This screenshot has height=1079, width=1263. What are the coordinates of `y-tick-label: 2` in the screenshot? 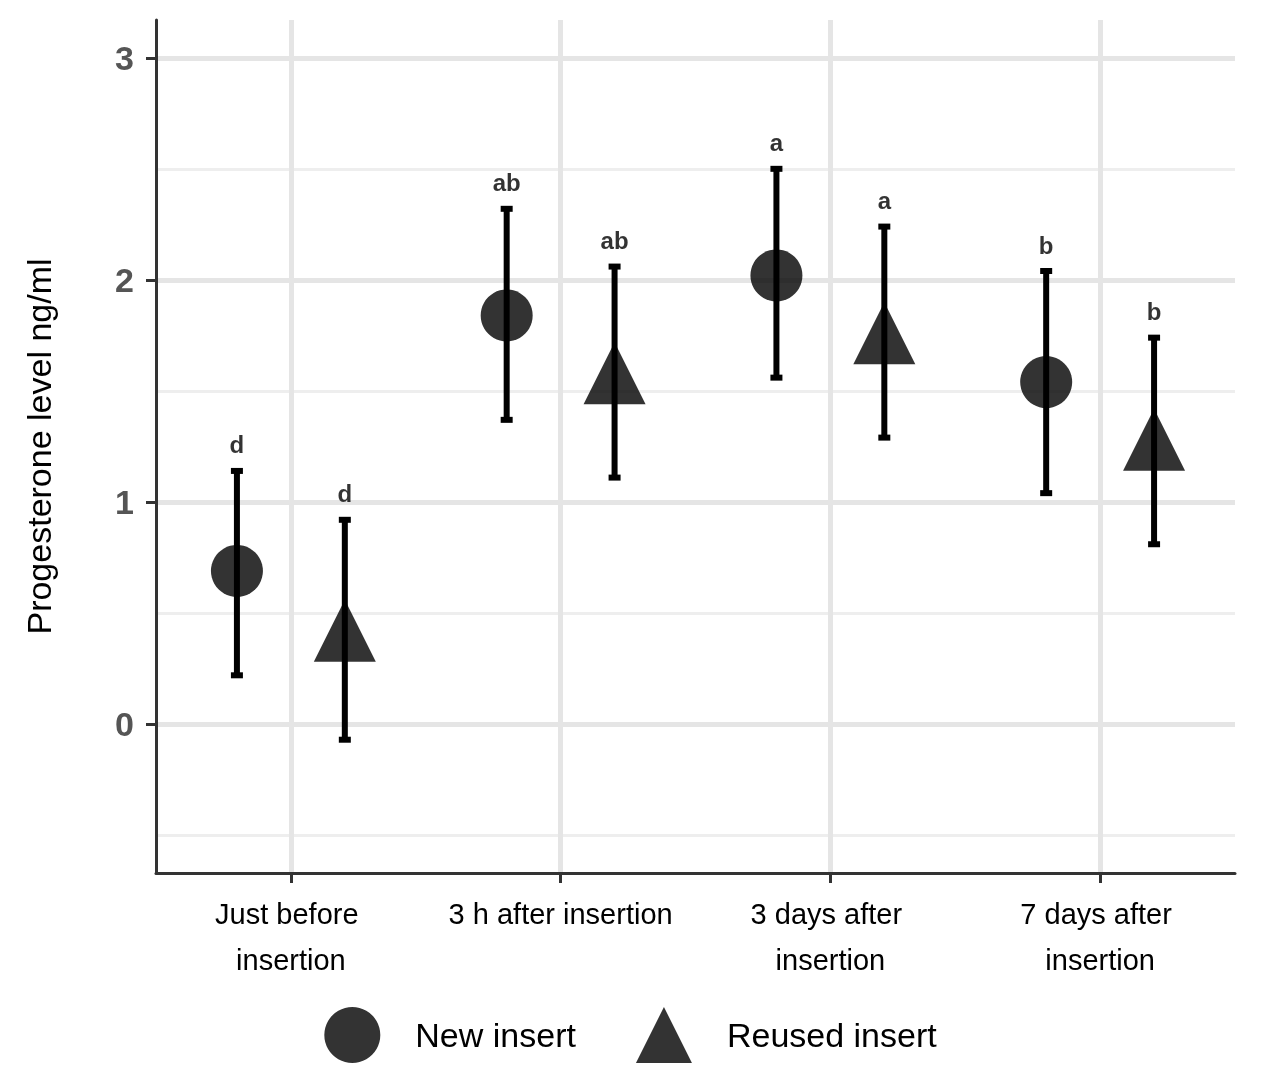 It's located at (124, 279).